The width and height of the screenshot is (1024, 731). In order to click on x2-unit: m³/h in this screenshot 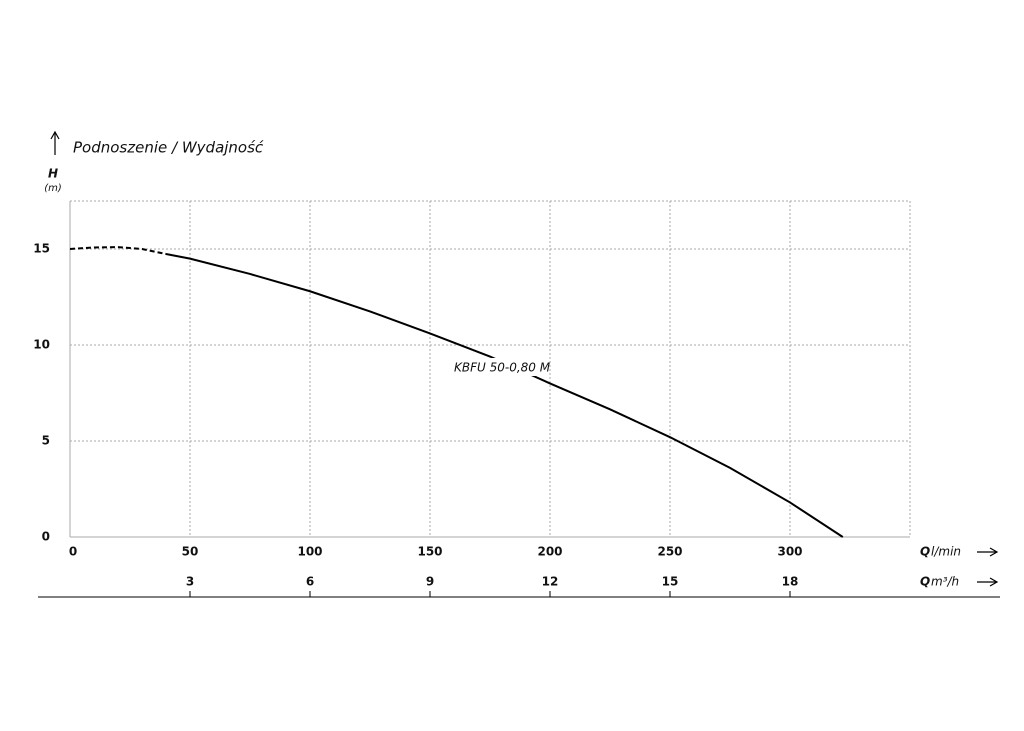, I will do `click(945, 582)`.